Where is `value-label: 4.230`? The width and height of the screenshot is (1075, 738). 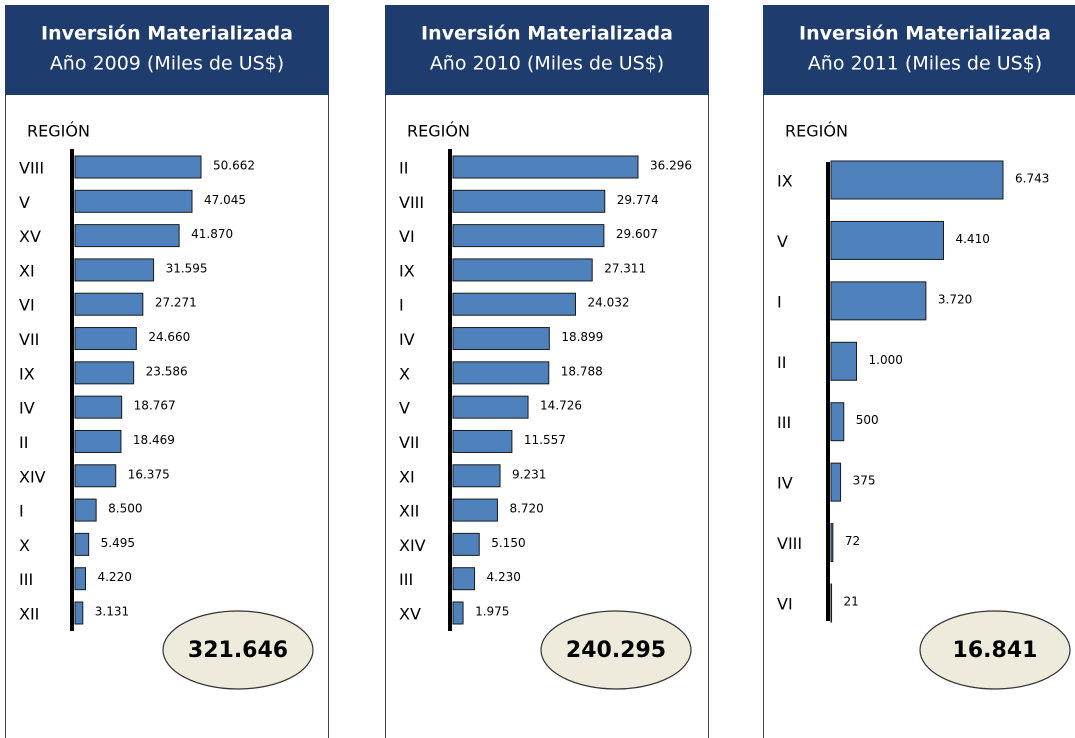 value-label: 4.230 is located at coordinates (504, 577).